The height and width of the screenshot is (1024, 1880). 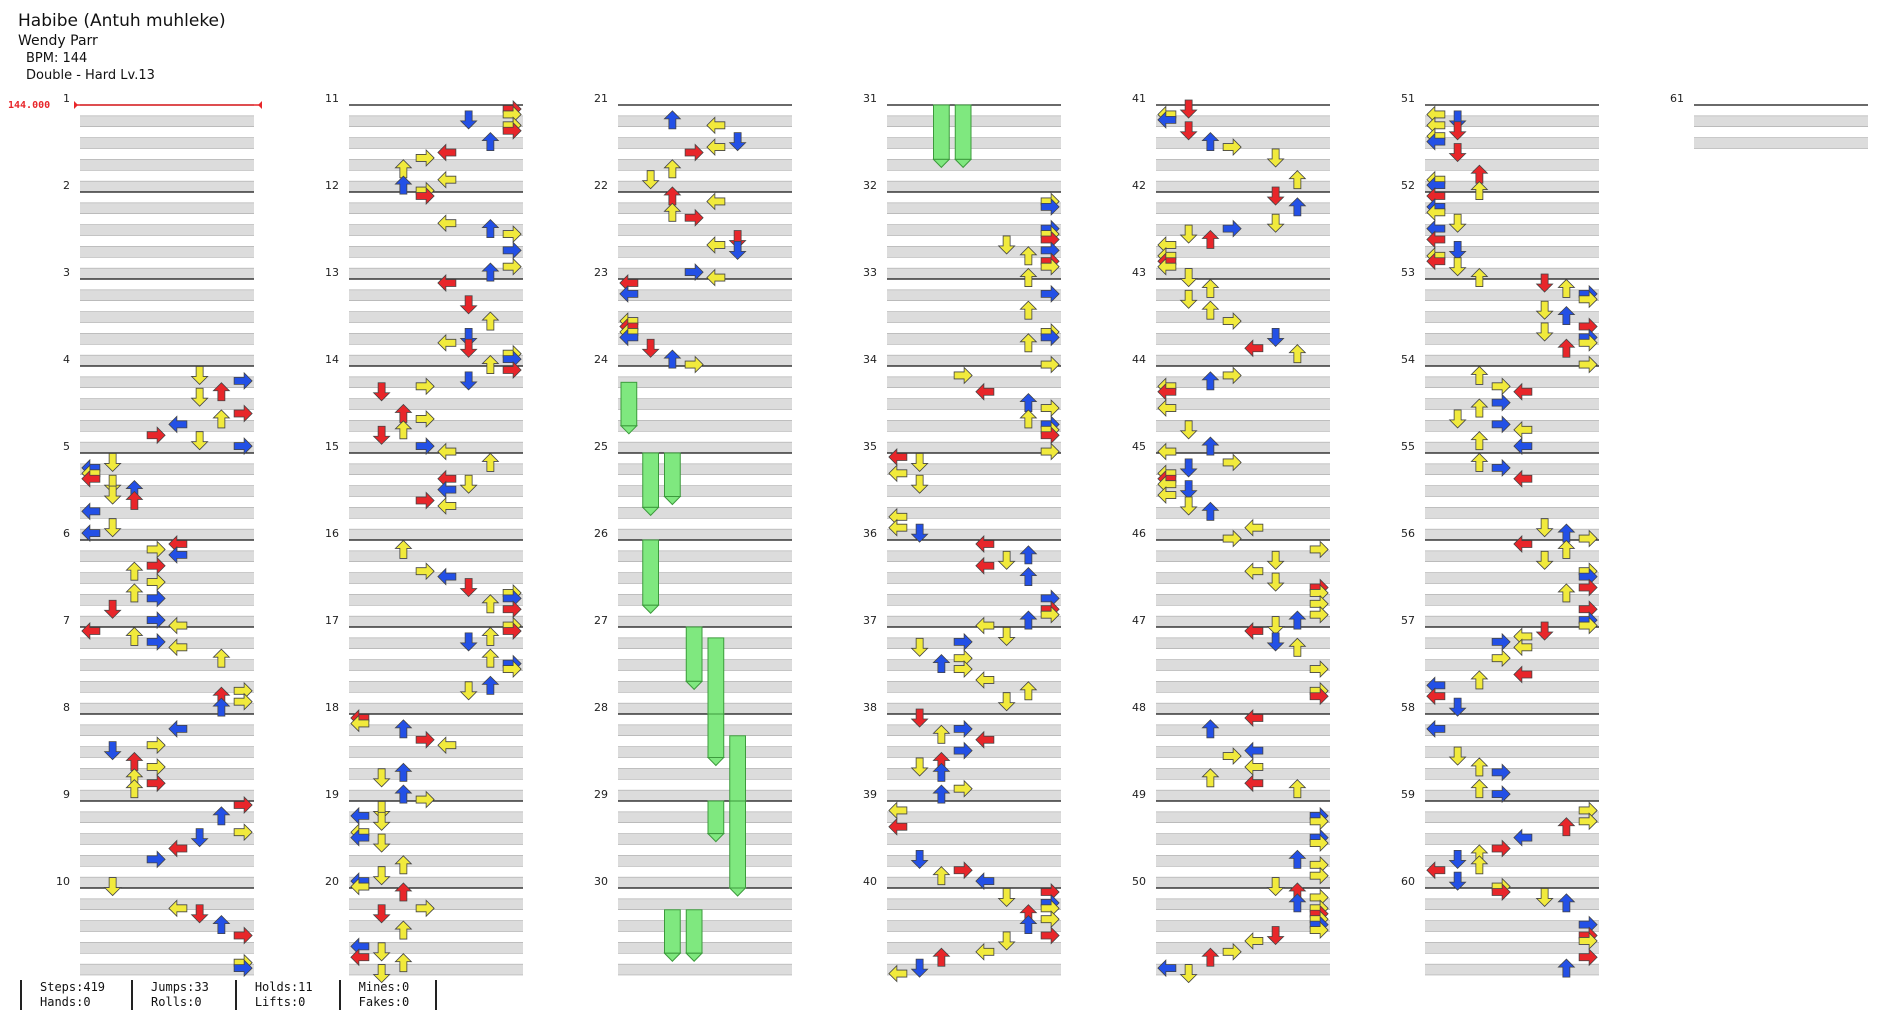 I want to click on measure-number: 18, so click(x=332, y=707).